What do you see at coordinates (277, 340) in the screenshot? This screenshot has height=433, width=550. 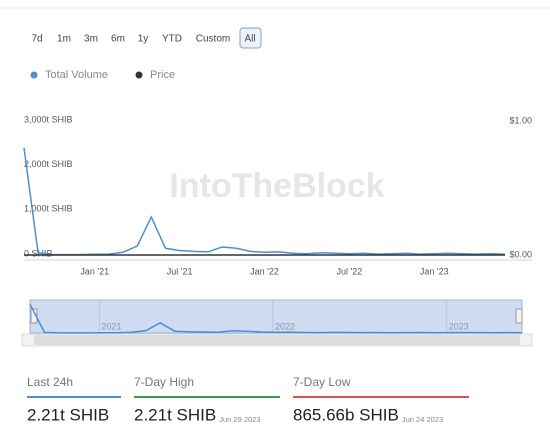 I see `scrollbar-thumb` at bounding box center [277, 340].